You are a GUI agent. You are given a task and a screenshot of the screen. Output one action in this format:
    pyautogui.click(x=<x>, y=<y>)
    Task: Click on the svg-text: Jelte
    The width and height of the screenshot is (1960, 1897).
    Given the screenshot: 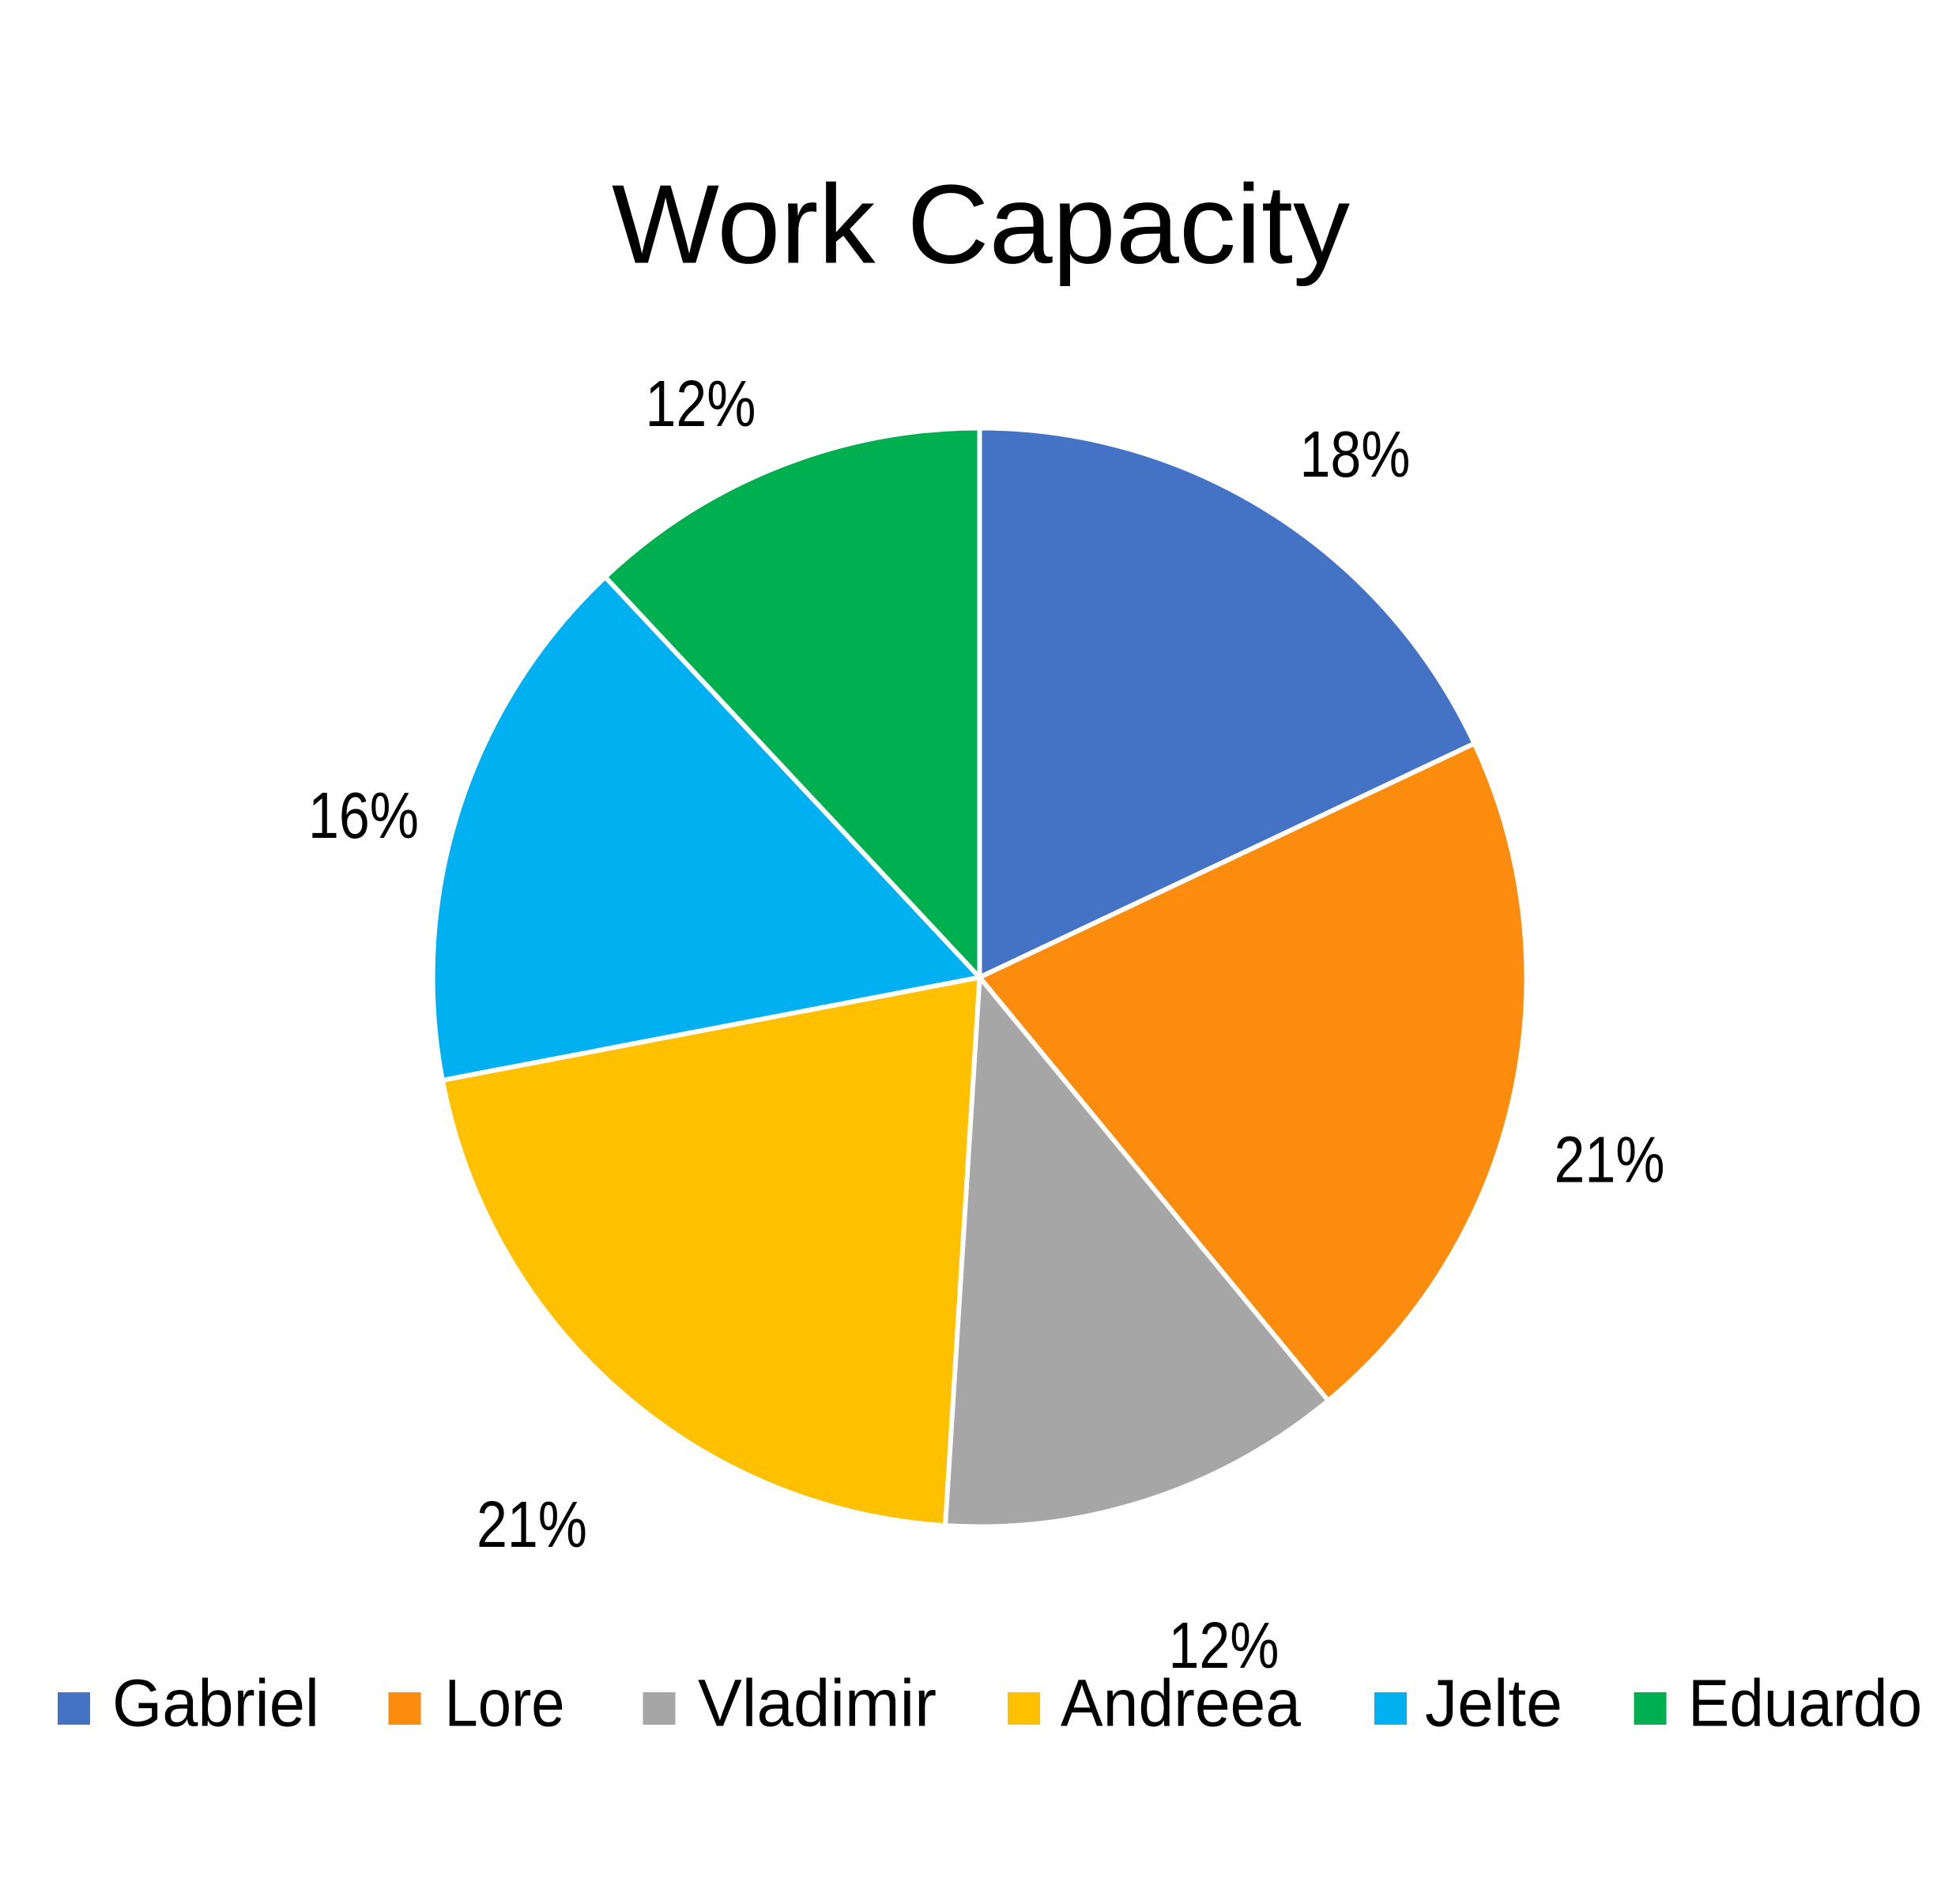 What is the action you would take?
    pyautogui.click(x=1493, y=1703)
    